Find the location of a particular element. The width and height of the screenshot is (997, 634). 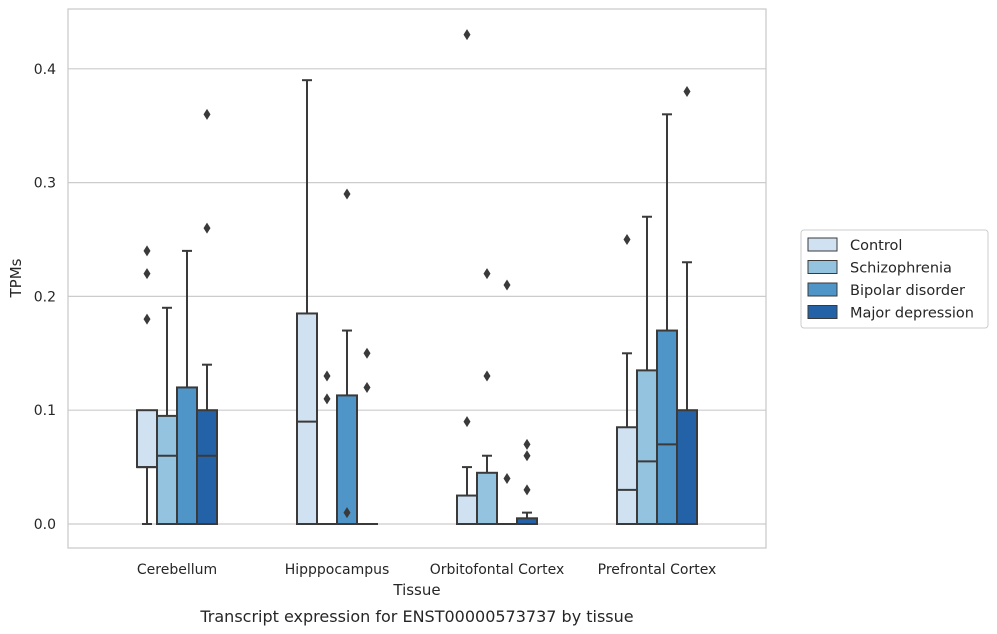

x-axis-label: Tissue is located at coordinates (416, 590).